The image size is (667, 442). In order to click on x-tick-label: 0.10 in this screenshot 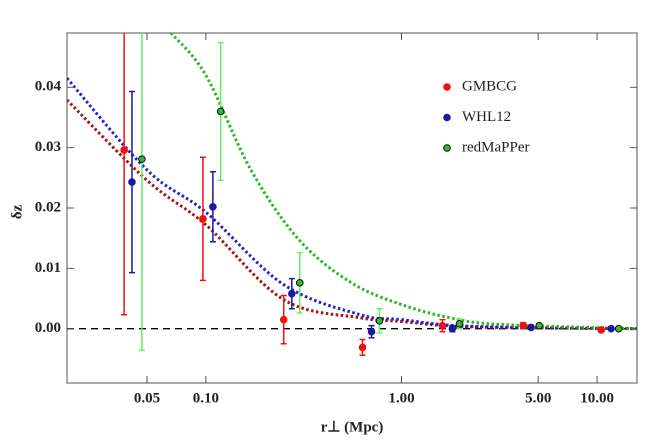, I will do `click(206, 398)`.